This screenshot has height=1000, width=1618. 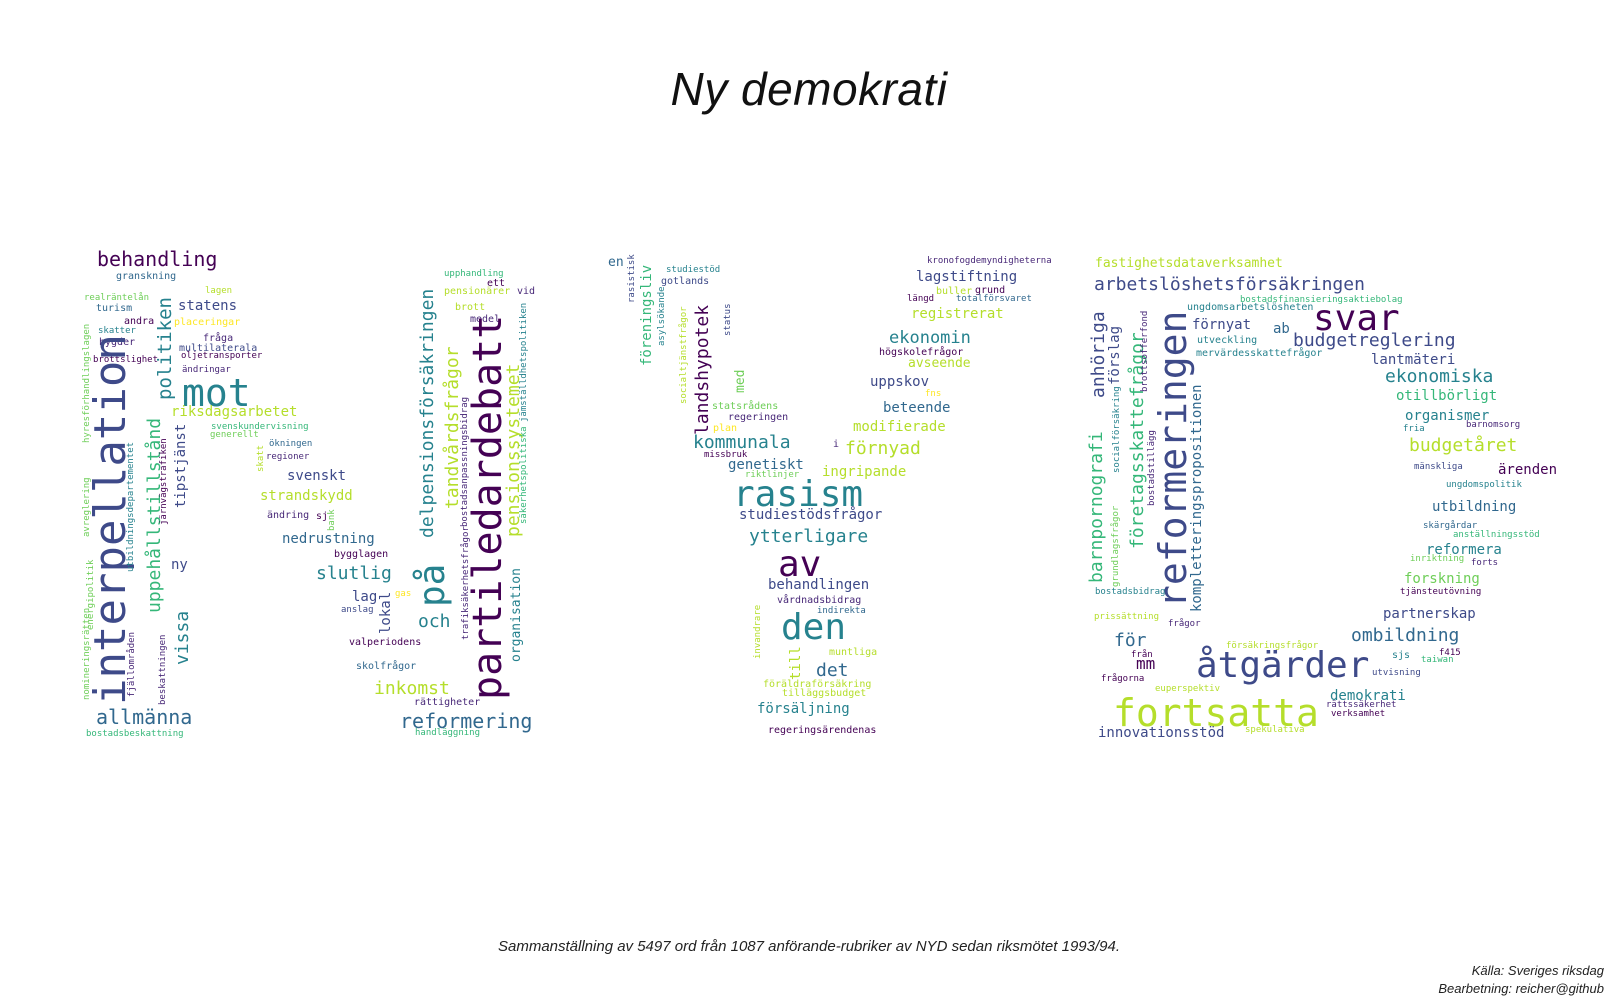 I want to click on word: högskolefrågor, so click(x=921, y=352).